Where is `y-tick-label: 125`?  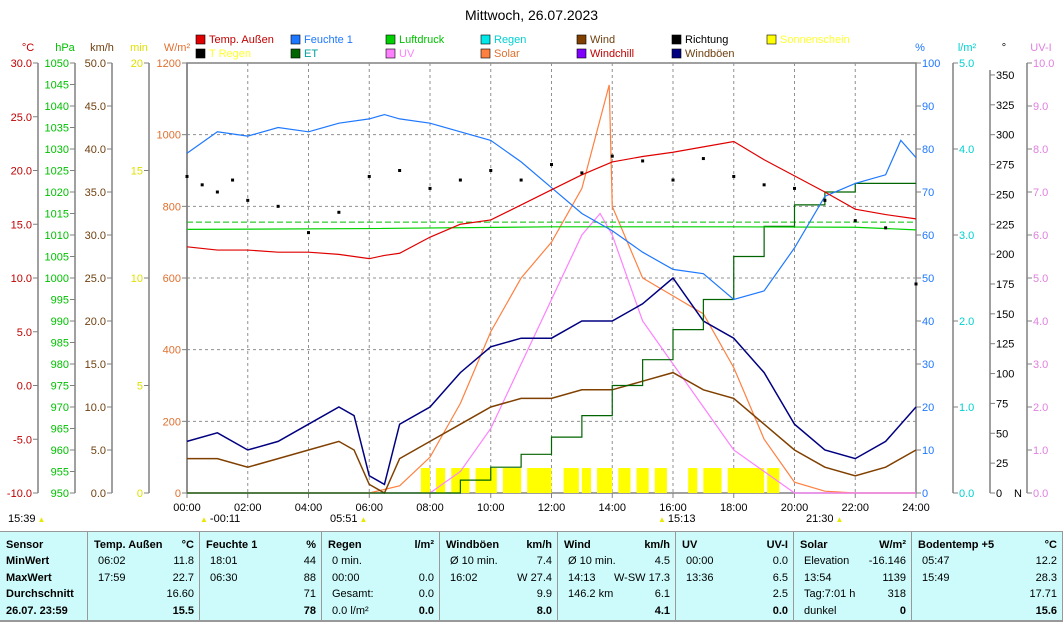 y-tick-label: 125 is located at coordinates (1005, 345).